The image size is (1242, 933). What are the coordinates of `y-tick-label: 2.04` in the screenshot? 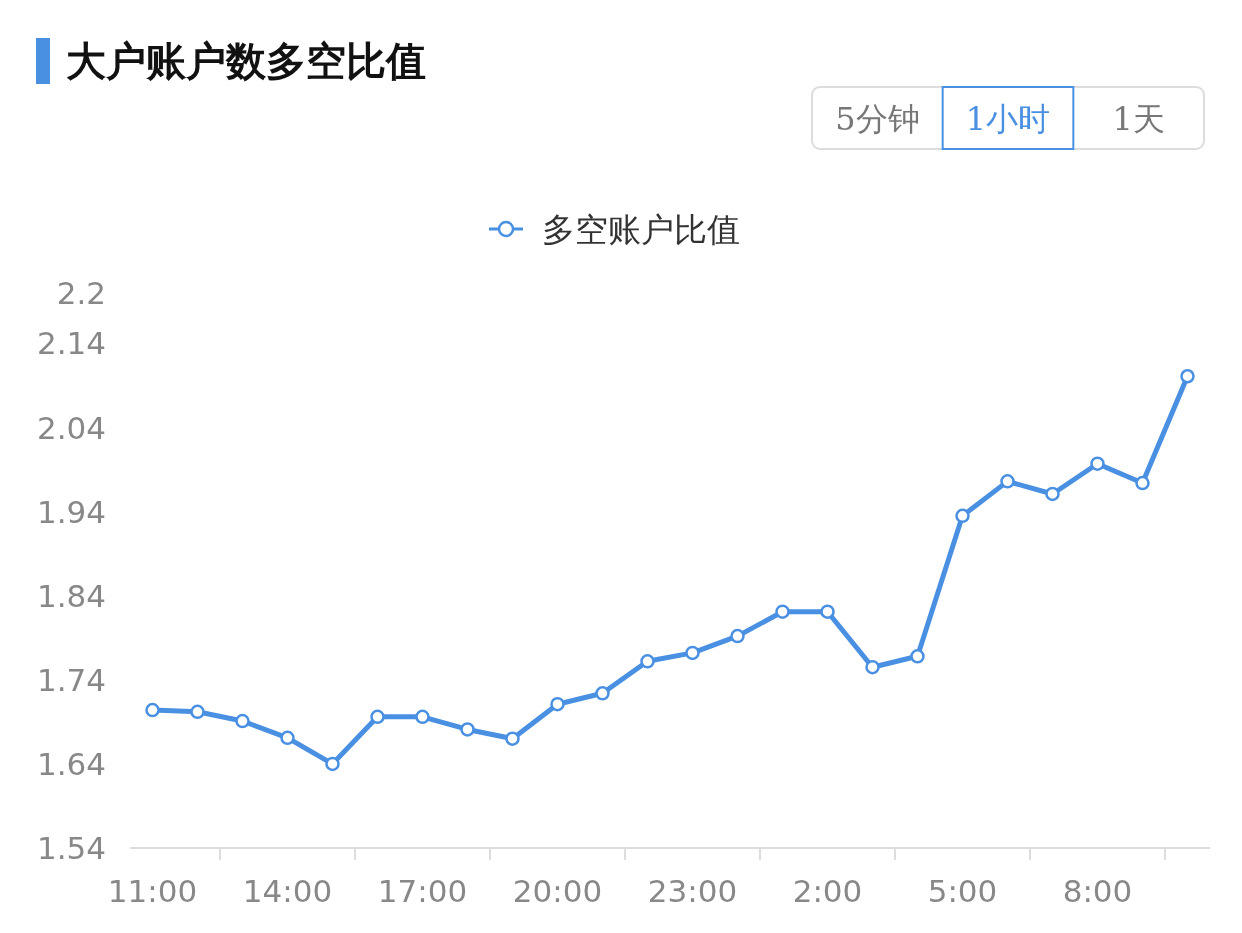 It's located at (71, 427).